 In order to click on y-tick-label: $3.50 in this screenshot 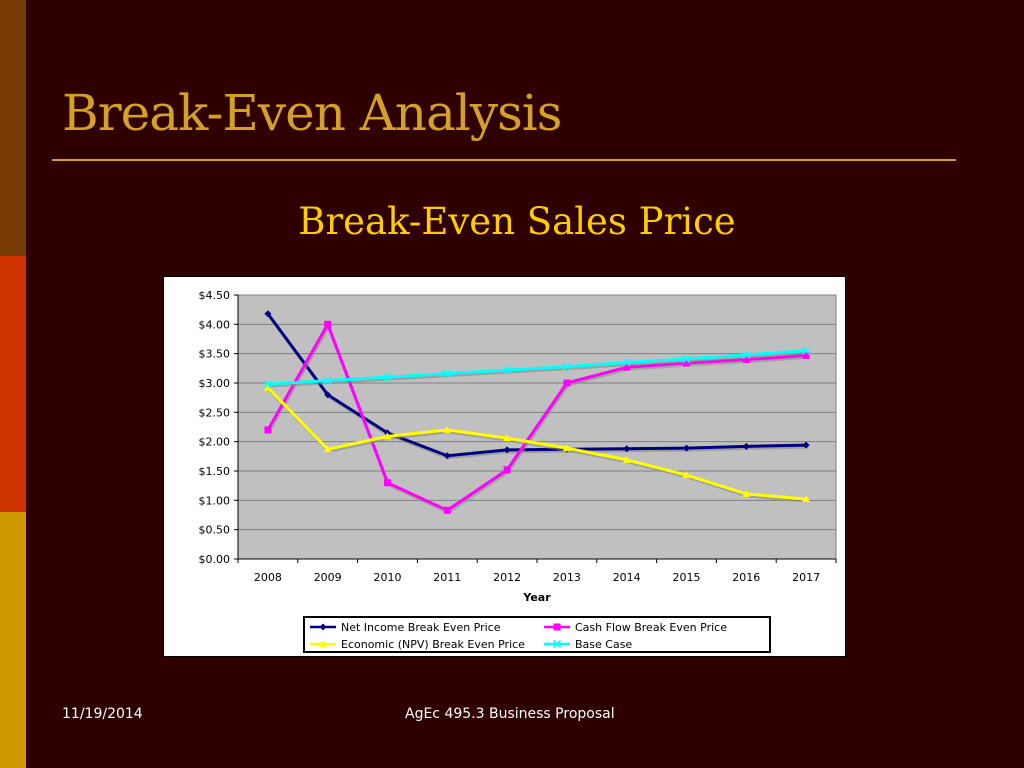, I will do `click(215, 354)`.